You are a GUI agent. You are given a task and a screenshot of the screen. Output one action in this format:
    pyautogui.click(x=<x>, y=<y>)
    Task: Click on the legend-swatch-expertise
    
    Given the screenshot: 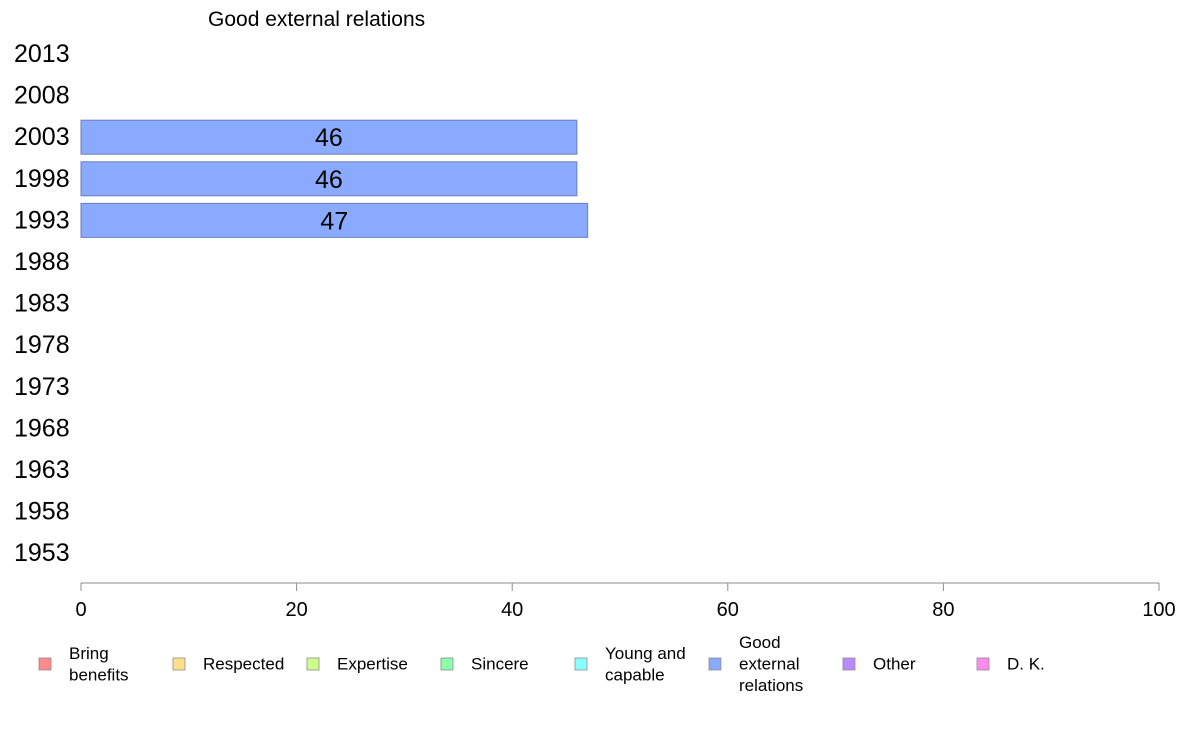 What is the action you would take?
    pyautogui.click(x=313, y=664)
    